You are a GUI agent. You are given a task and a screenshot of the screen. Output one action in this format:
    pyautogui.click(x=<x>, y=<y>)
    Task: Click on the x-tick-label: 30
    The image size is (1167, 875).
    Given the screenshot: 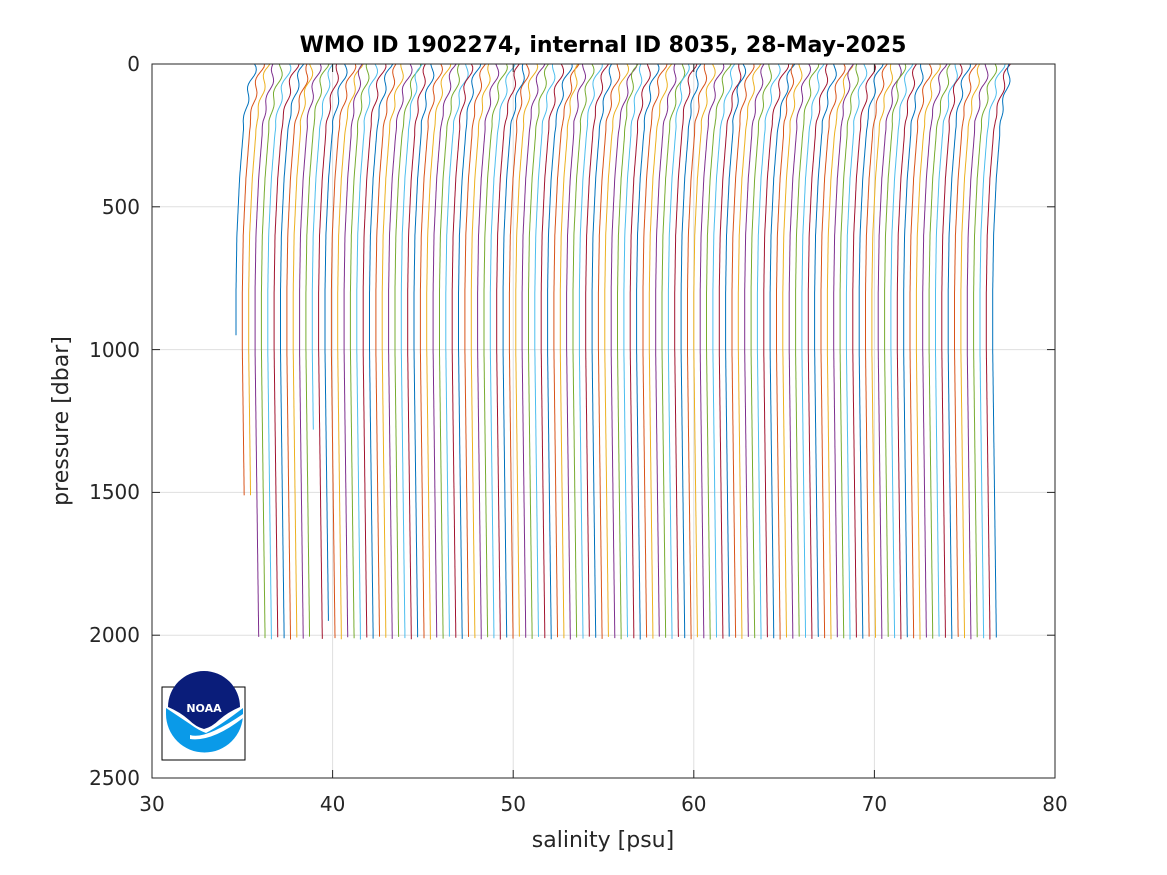 What is the action you would take?
    pyautogui.click(x=151, y=804)
    